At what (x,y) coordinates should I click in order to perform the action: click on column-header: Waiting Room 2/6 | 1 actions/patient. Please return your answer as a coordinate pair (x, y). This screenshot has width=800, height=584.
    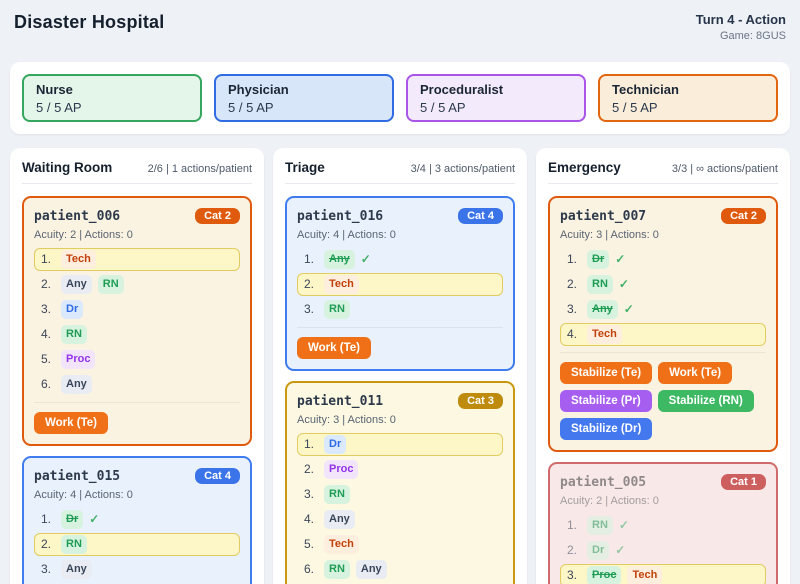
    Looking at the image, I should click on (137, 172).